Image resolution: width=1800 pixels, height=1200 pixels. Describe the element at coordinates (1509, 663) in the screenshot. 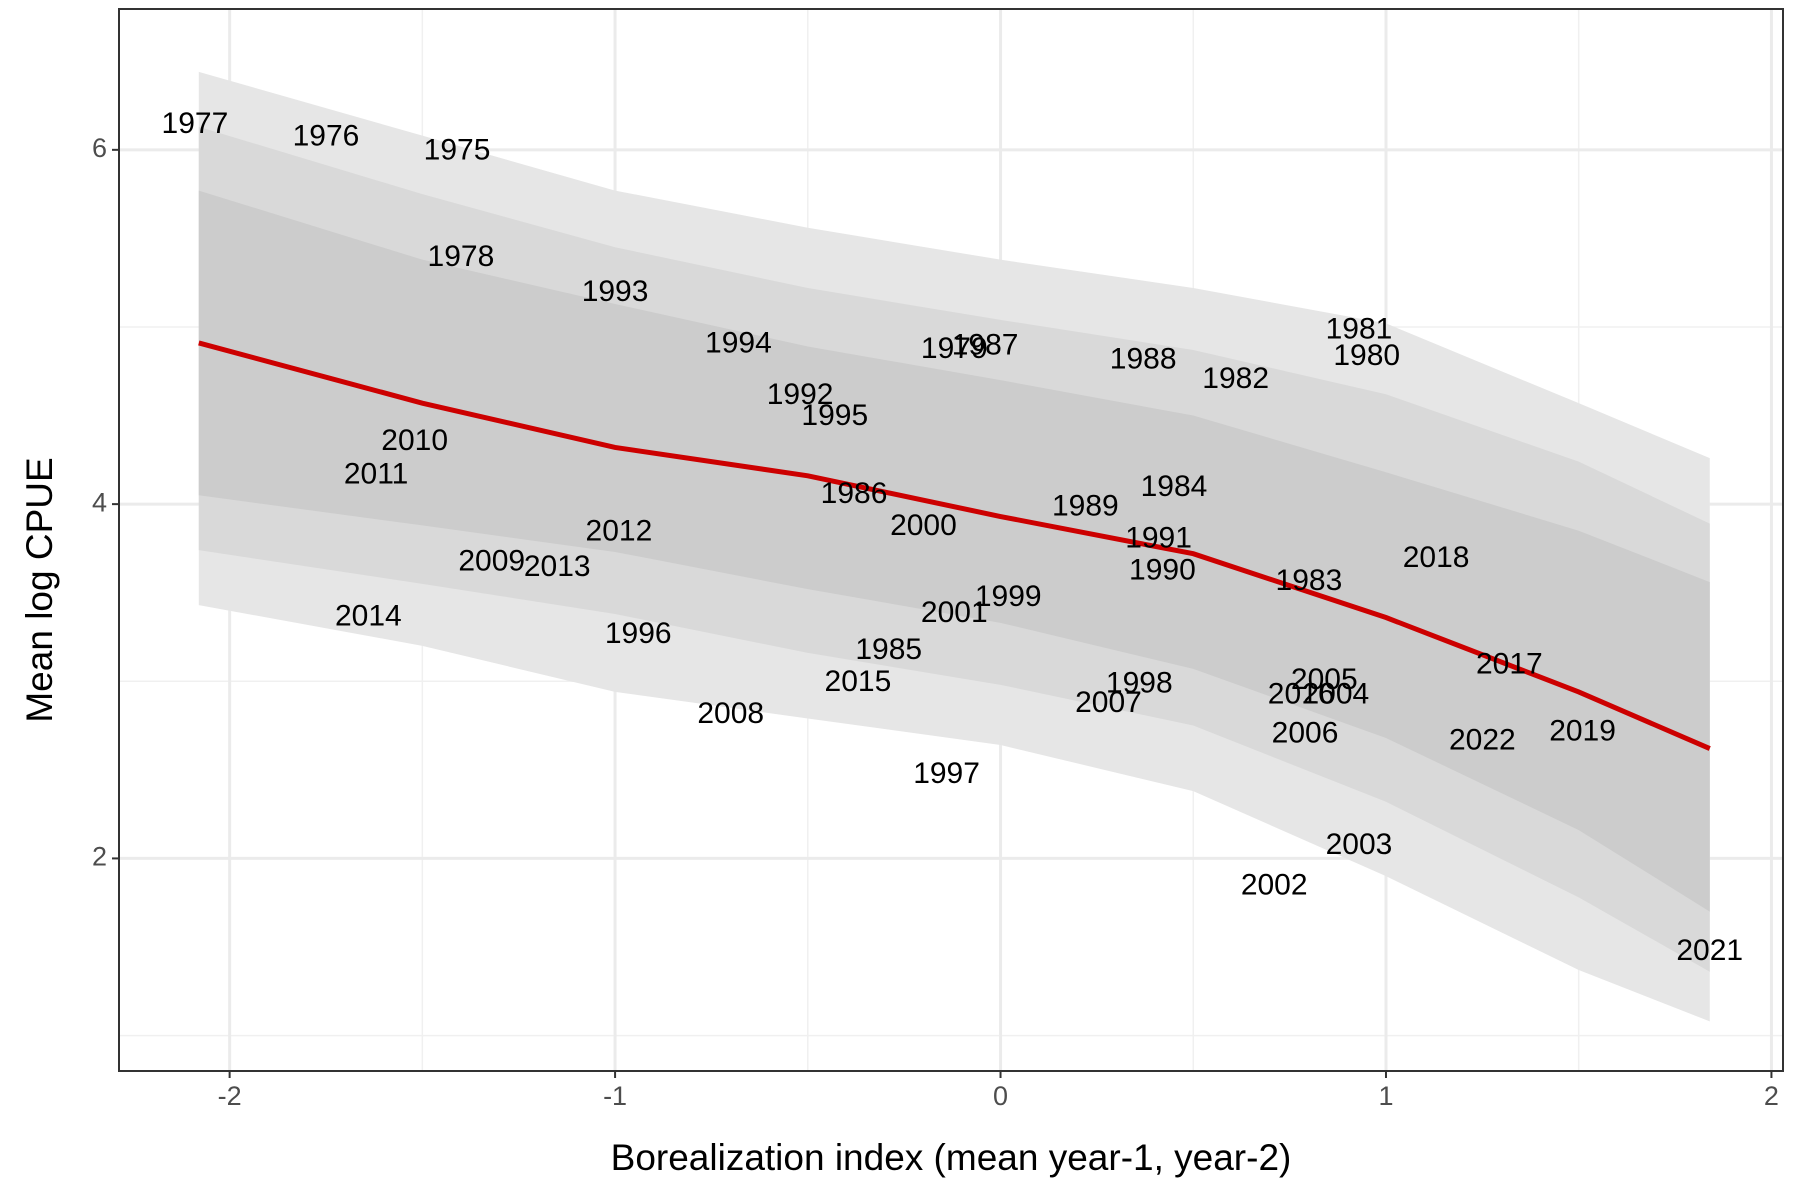

I see `point-label: 2017` at that location.